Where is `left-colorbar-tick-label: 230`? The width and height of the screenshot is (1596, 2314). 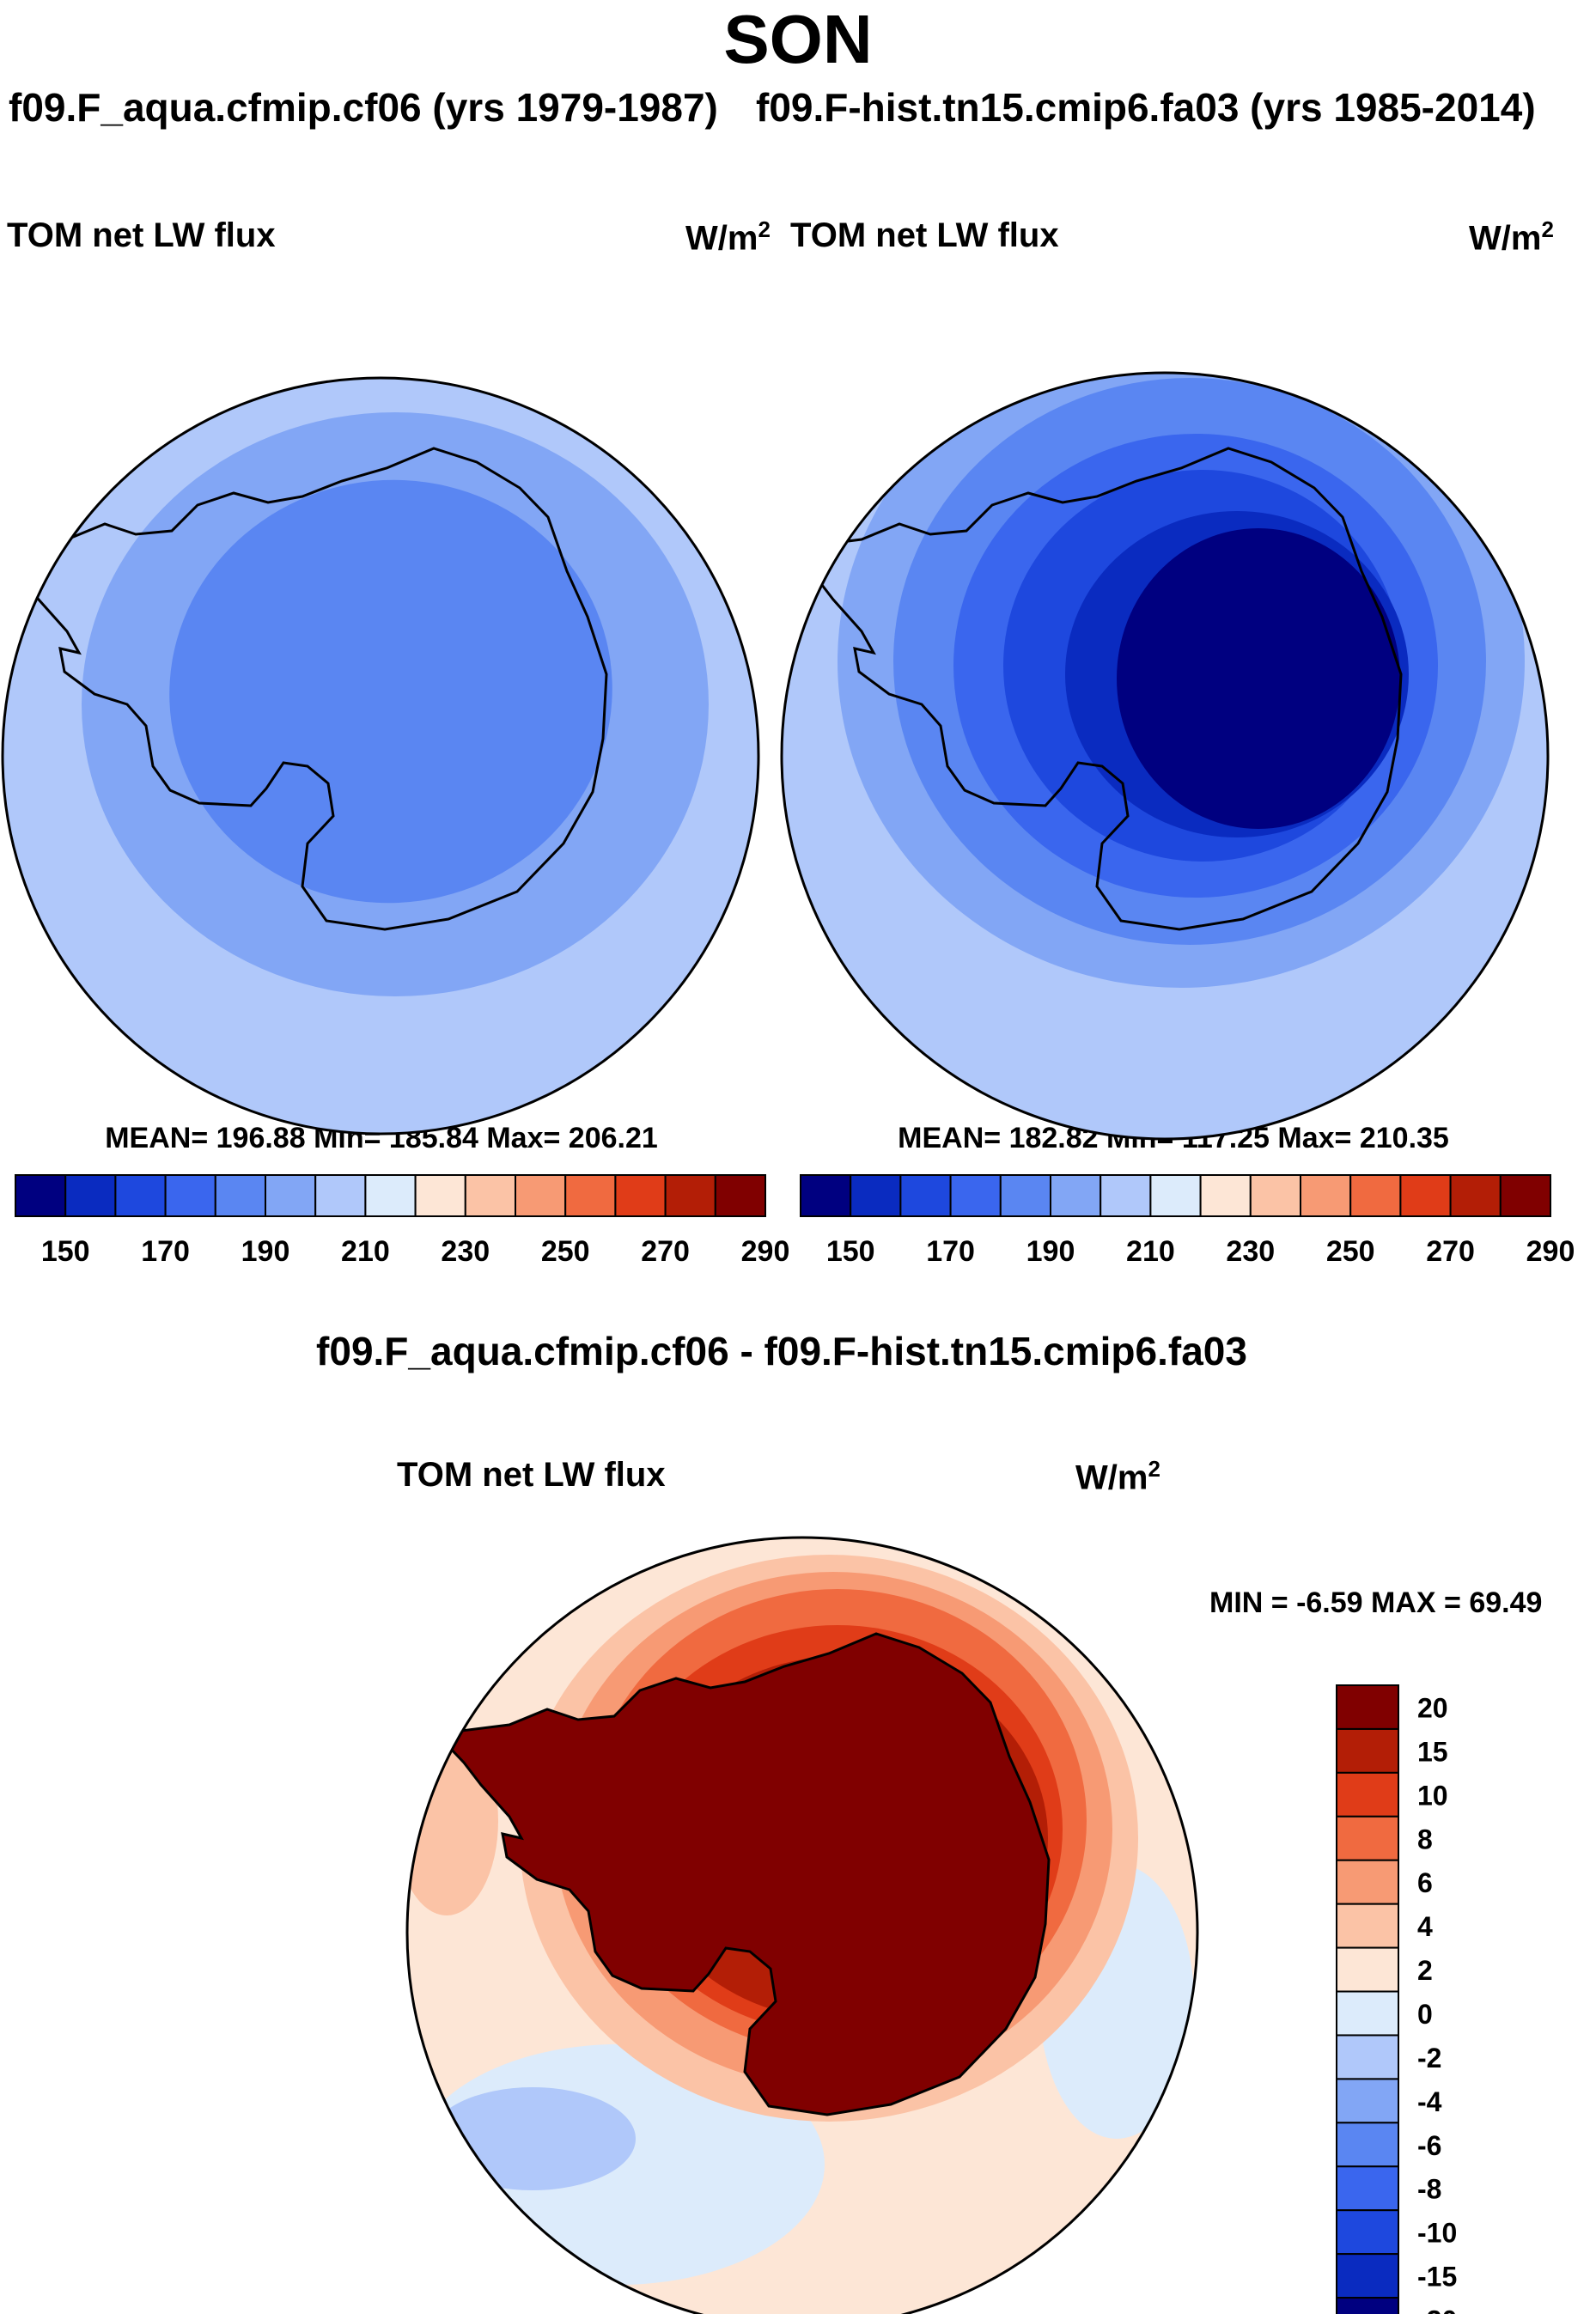 left-colorbar-tick-label: 230 is located at coordinates (465, 1251).